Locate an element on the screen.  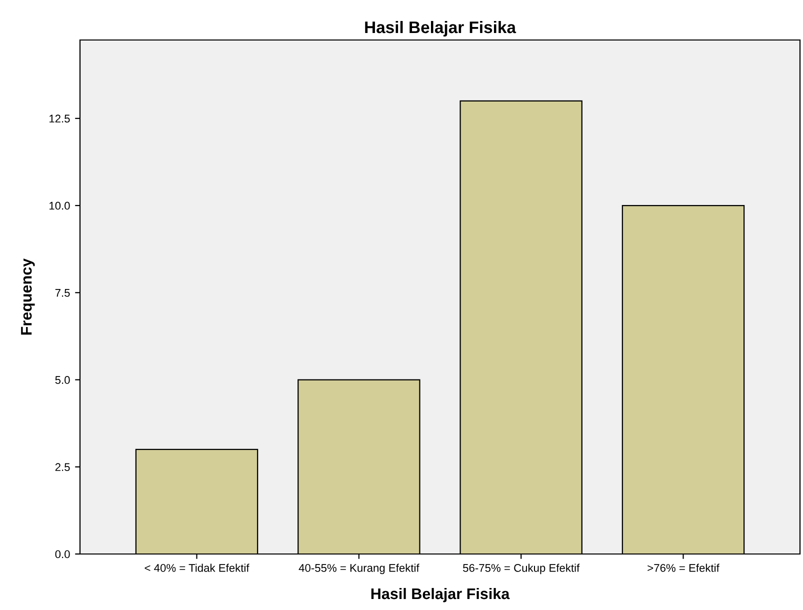
x-tick-label: 40-55% = Kurang Efektif is located at coordinates (359, 569).